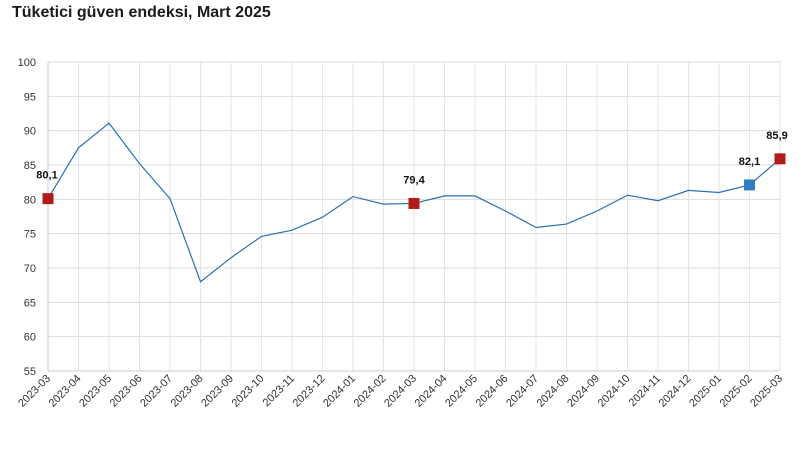 This screenshot has width=807, height=456. I want to click on x-tick-label: 2025-02, so click(736, 391).